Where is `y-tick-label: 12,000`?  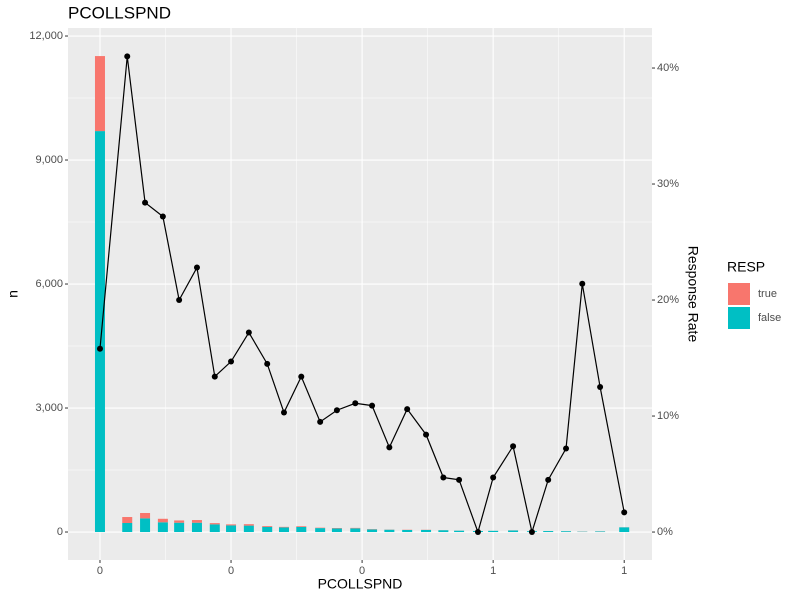 y-tick-label: 12,000 is located at coordinates (46, 36).